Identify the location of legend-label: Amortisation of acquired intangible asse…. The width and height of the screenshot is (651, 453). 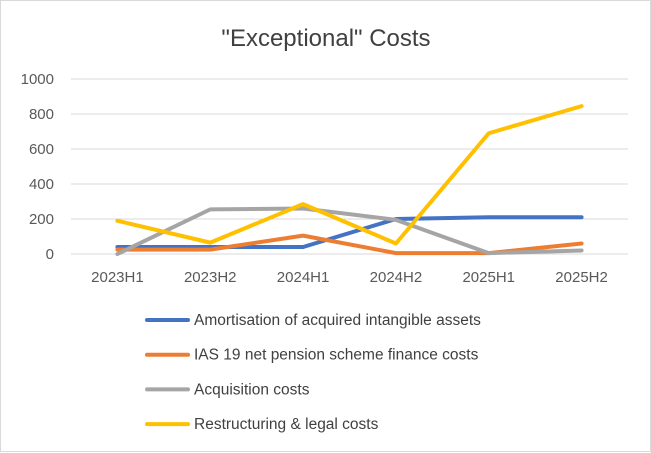
(337, 320).